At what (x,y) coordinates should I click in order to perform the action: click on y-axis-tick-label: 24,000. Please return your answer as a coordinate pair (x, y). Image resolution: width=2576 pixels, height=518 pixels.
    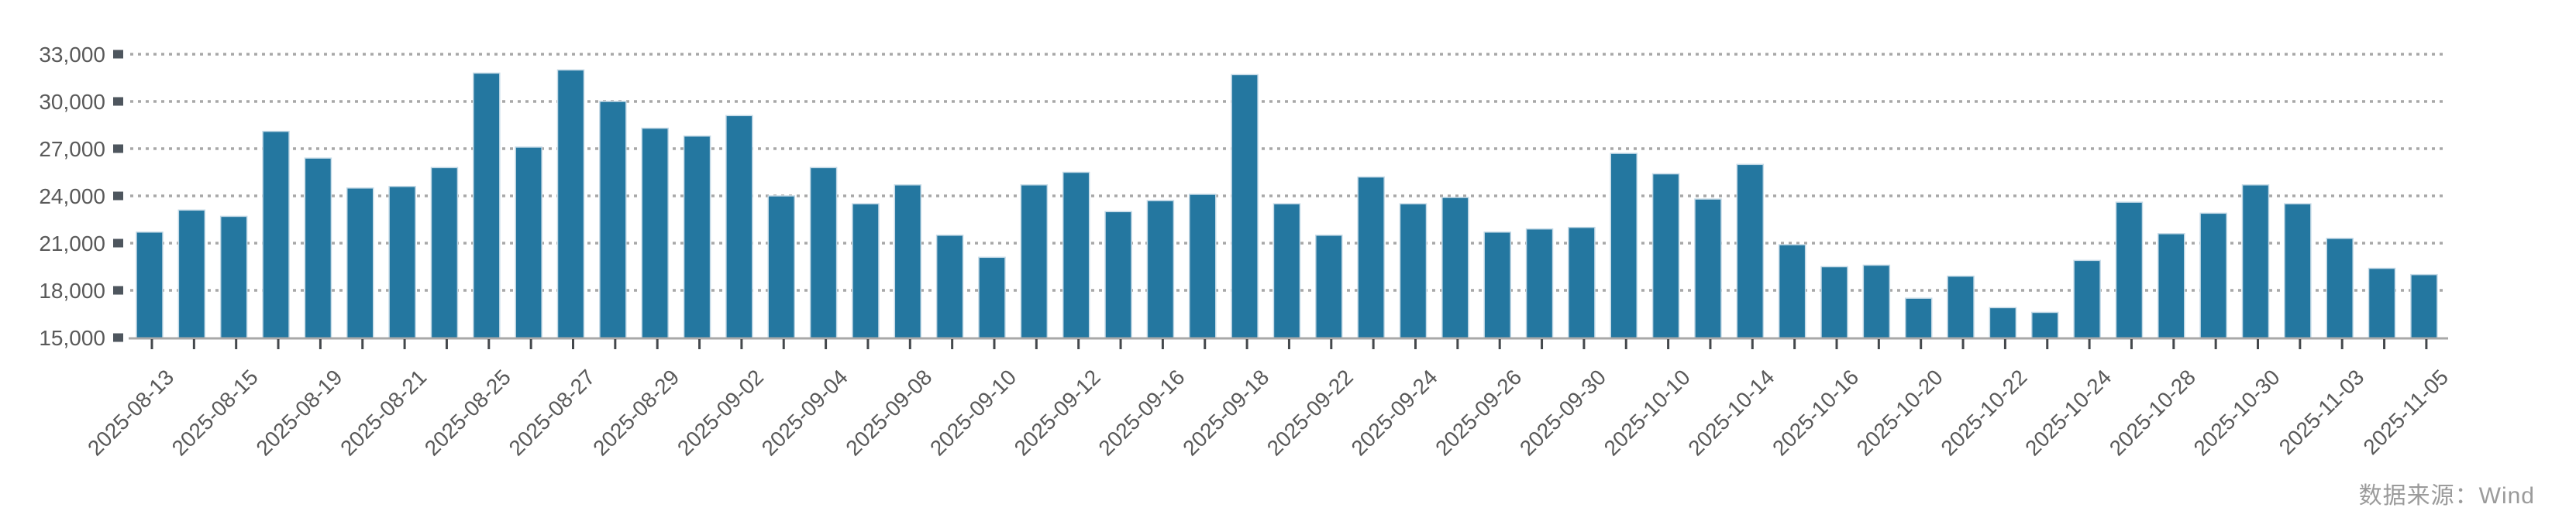
    Looking at the image, I should click on (72, 196).